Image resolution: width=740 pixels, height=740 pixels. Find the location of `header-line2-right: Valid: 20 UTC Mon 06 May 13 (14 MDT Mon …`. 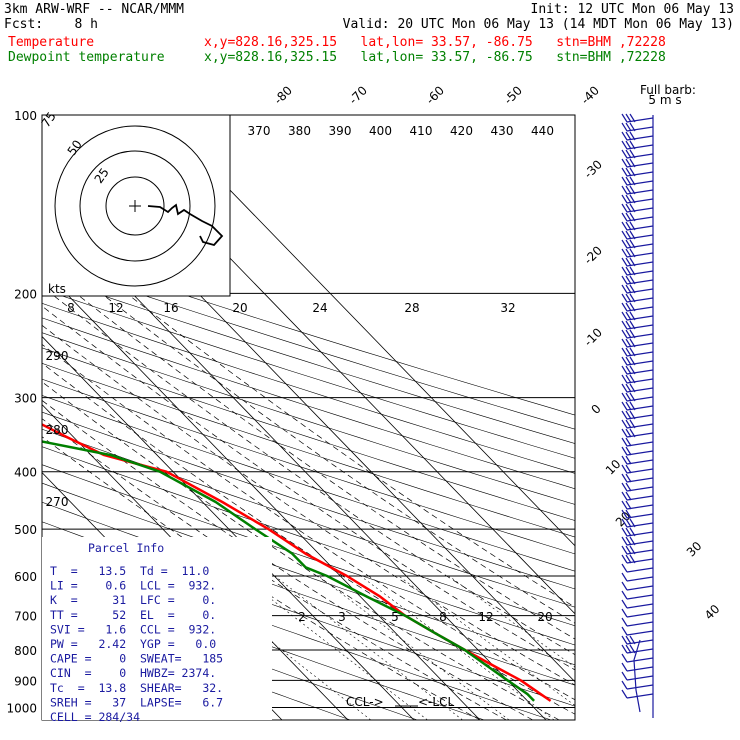

header-line2-right: Valid: 20 UTC Mon 06 May 13 (14 MDT Mon … is located at coordinates (538, 24).